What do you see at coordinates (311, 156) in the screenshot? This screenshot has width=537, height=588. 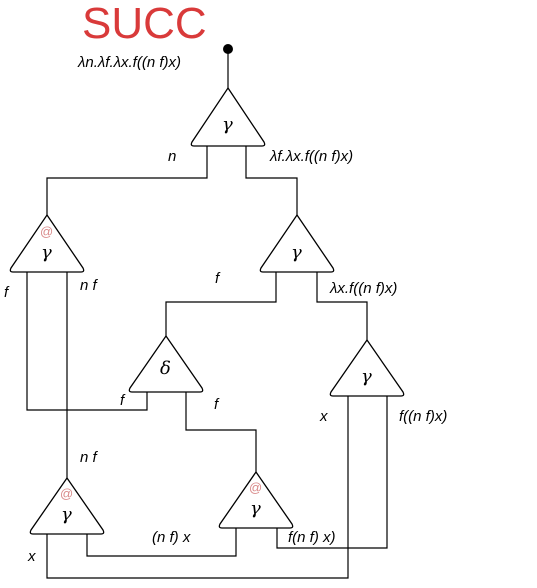 I see `label-lam-f: λf.λx.f((n f)x)` at bounding box center [311, 156].